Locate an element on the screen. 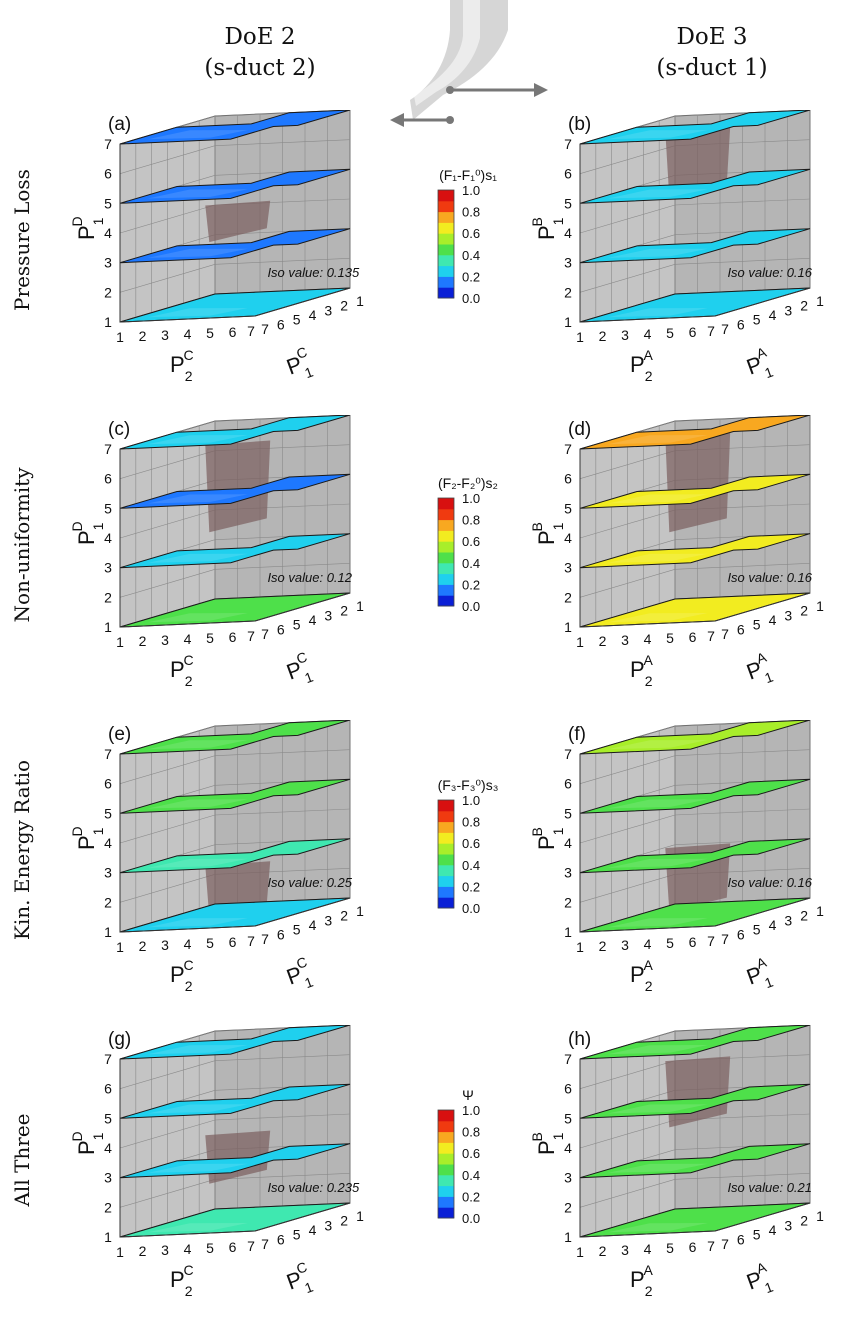 This screenshot has height=1325, width=849. side-axis-title: P1C is located at coordinates (299, 972).